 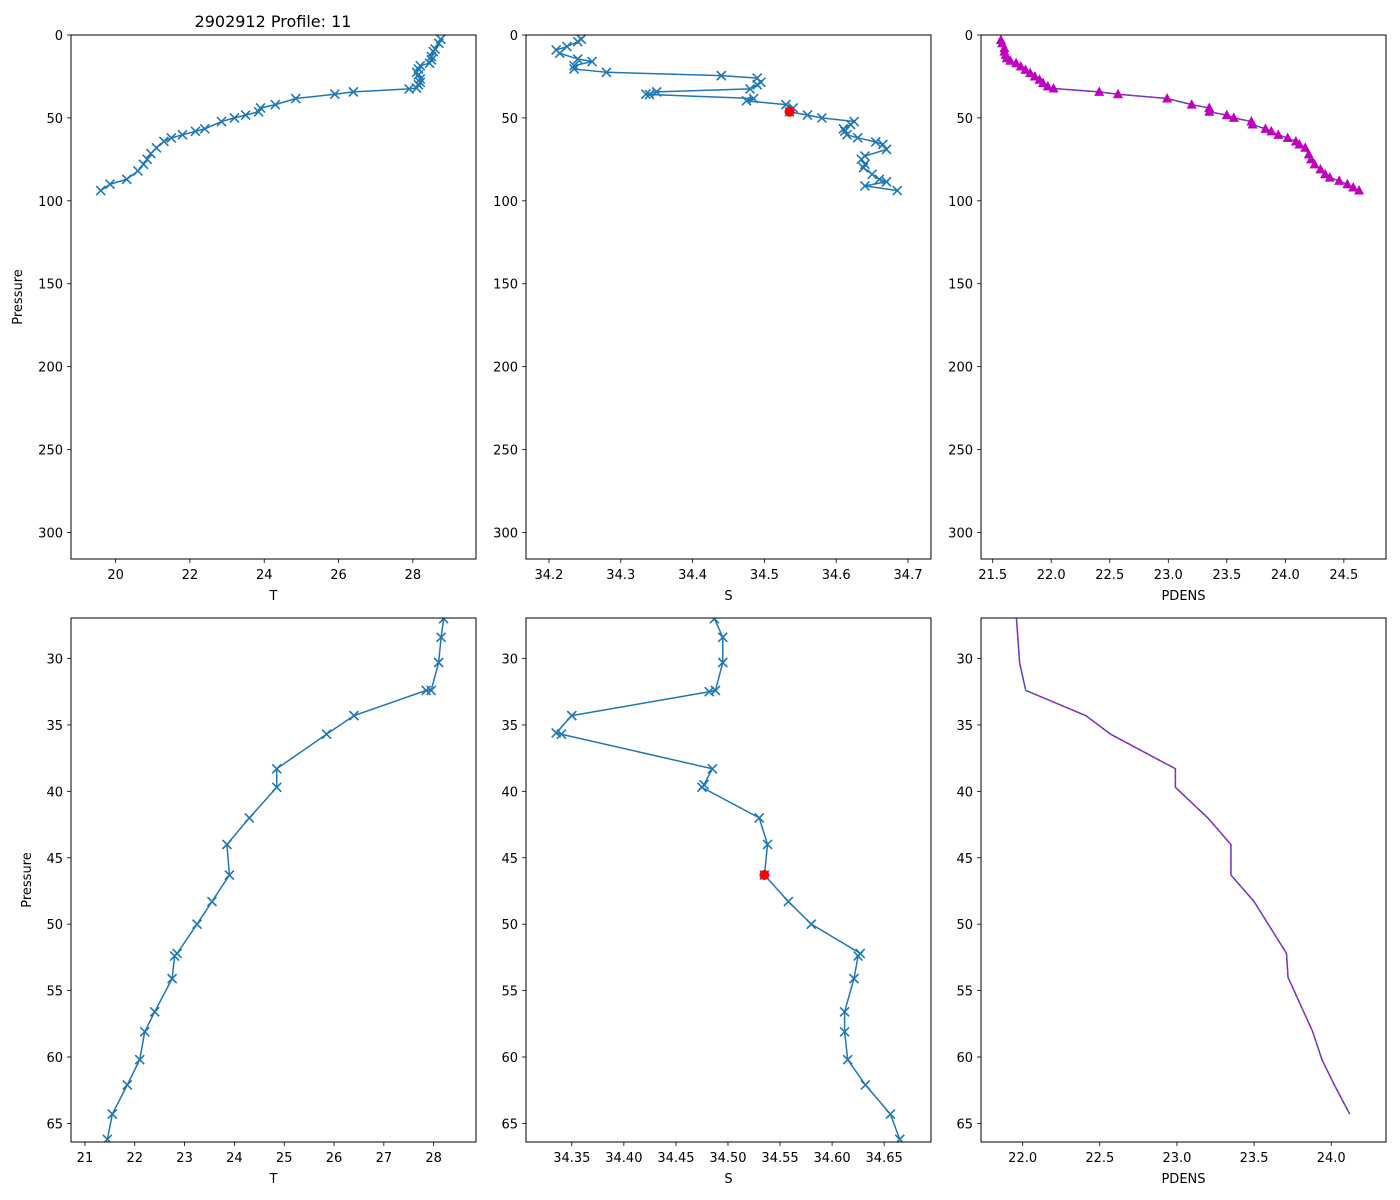 I want to click on x-tick-label: 24, so click(x=234, y=1158).